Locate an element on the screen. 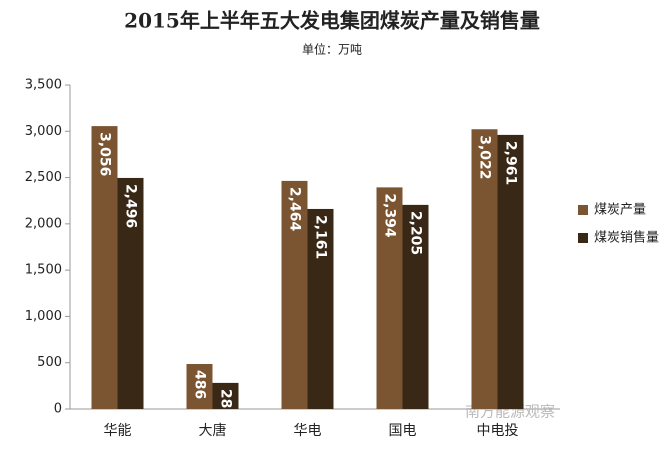 This screenshot has height=449, width=665. x-tick-label: 国电 is located at coordinates (403, 431).